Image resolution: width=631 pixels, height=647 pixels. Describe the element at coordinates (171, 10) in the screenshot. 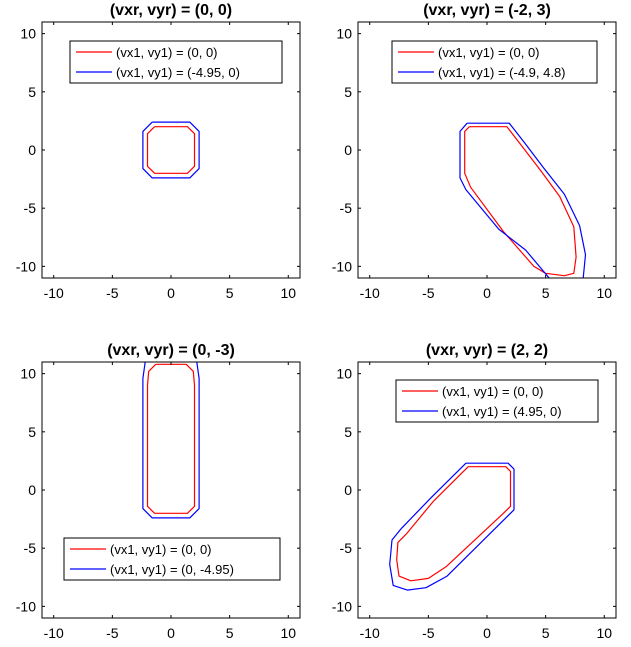

I see `chart-title: (vxr, vyr) = (0, 0)` at that location.